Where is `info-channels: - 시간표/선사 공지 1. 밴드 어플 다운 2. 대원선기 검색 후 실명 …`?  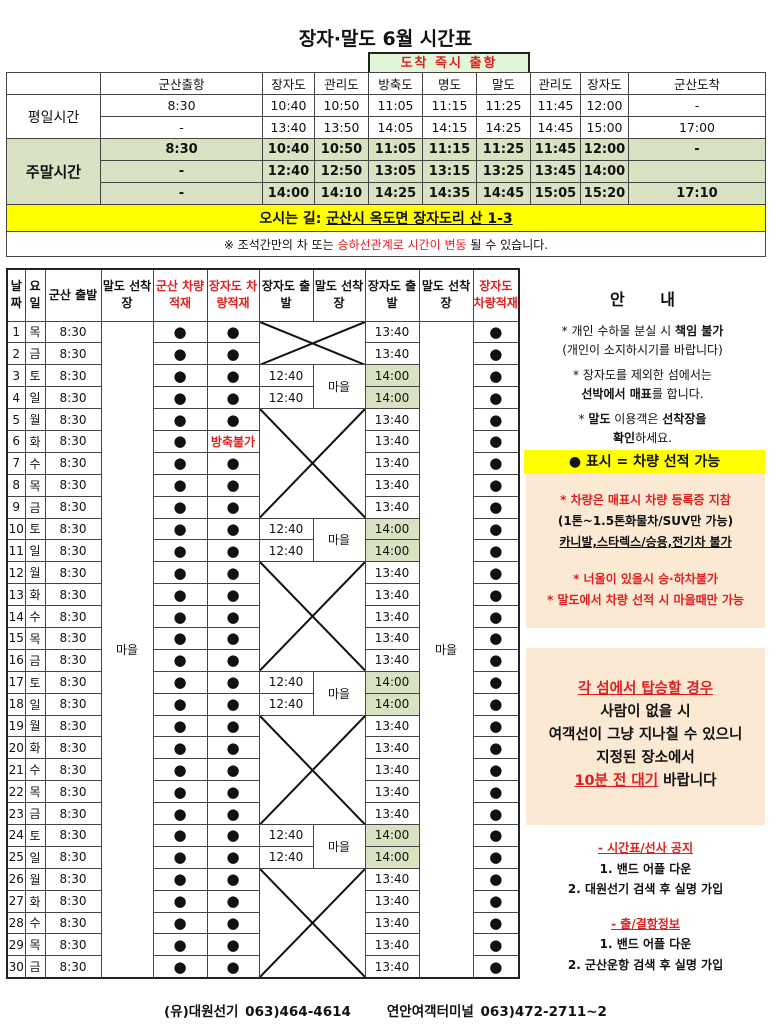
info-channels: - 시간표/선사 공지 1. 밴드 어플 다운 2. 대원선기 검색 후 실명 … is located at coordinates (645, 906).